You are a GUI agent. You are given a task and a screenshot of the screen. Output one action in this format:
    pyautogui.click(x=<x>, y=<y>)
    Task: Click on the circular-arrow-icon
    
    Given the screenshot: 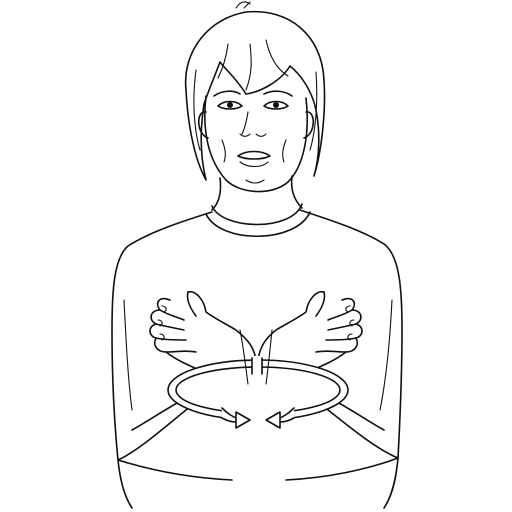 What is the action you would take?
    pyautogui.click(x=258, y=392)
    